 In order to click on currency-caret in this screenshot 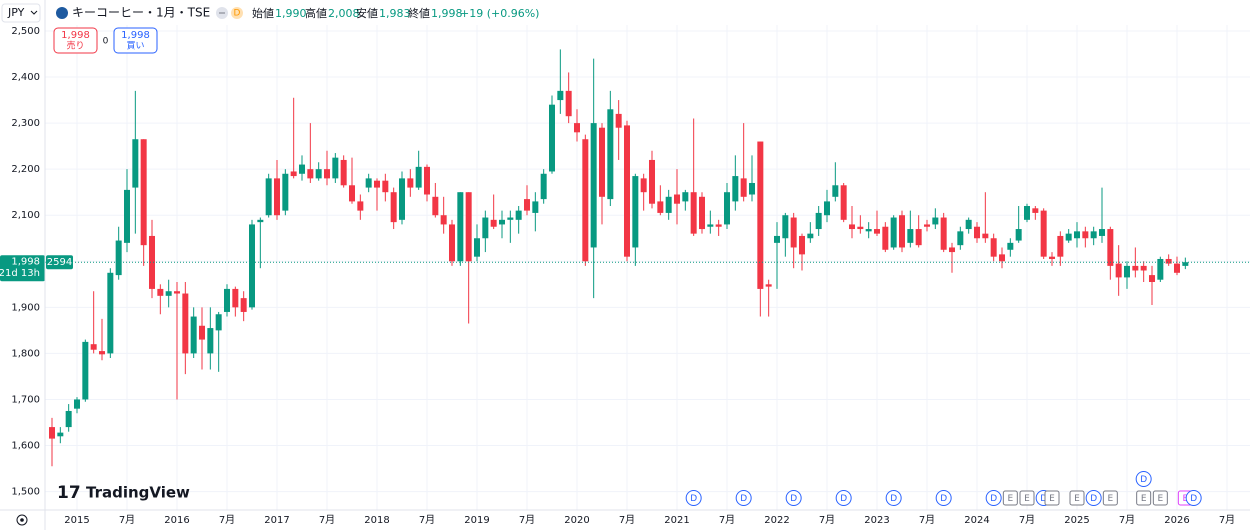, I will do `click(34, 12)`.